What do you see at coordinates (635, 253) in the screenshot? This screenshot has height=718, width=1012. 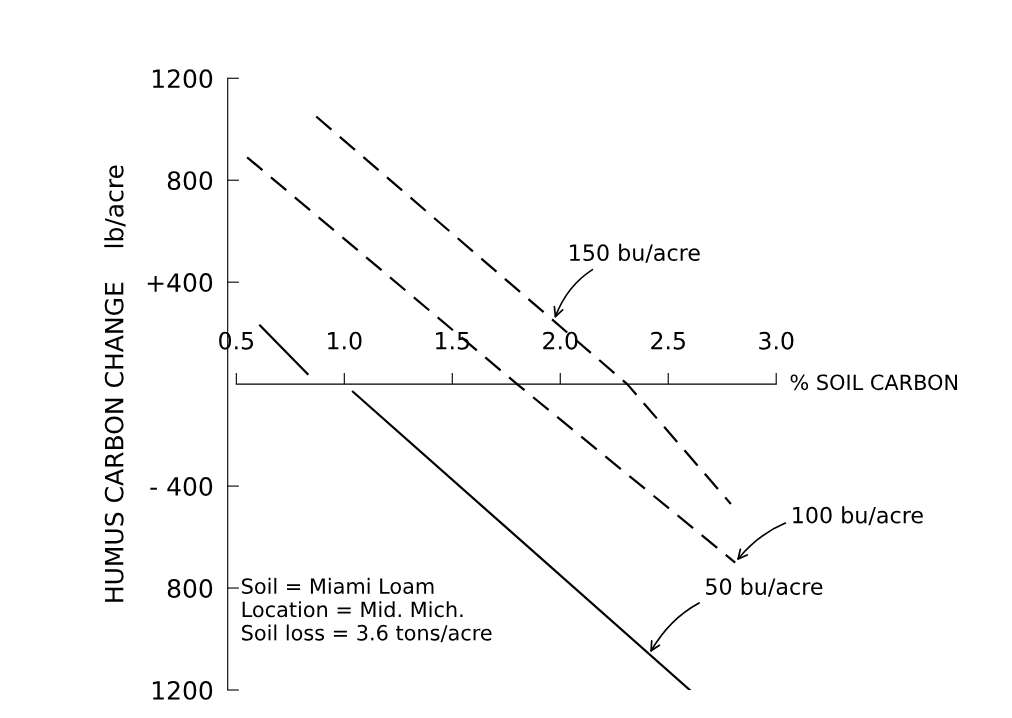 I see `annotation: 150 bu/acre` at bounding box center [635, 253].